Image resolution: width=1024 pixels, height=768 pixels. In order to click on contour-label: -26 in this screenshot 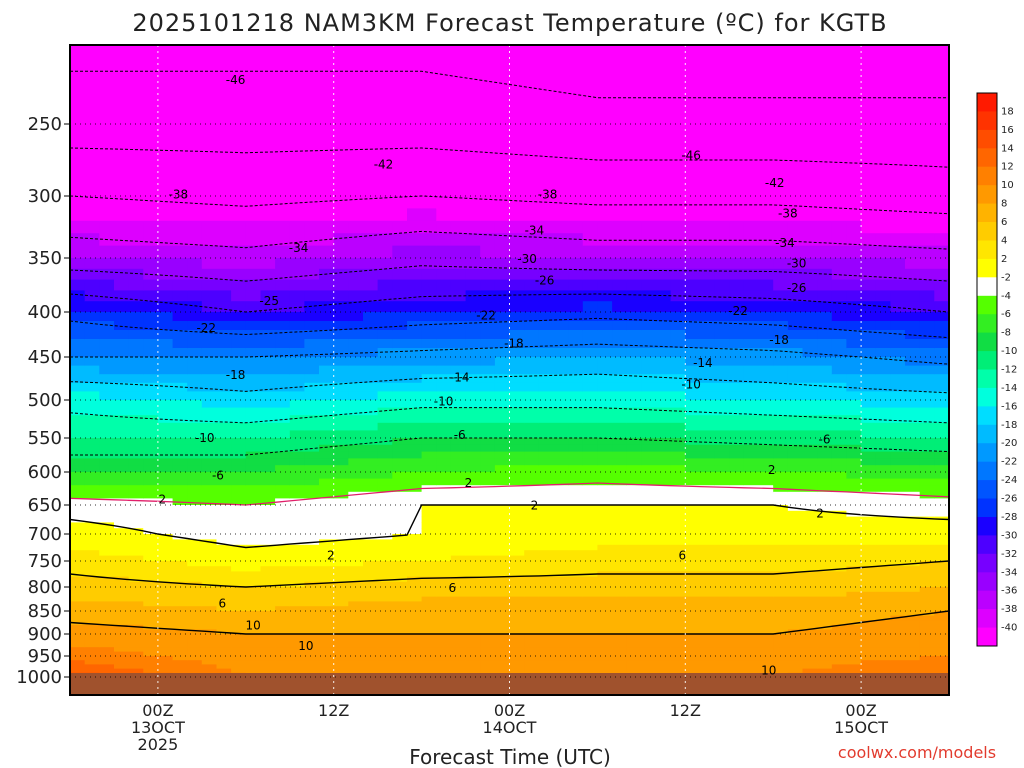, I will do `click(797, 288)`.